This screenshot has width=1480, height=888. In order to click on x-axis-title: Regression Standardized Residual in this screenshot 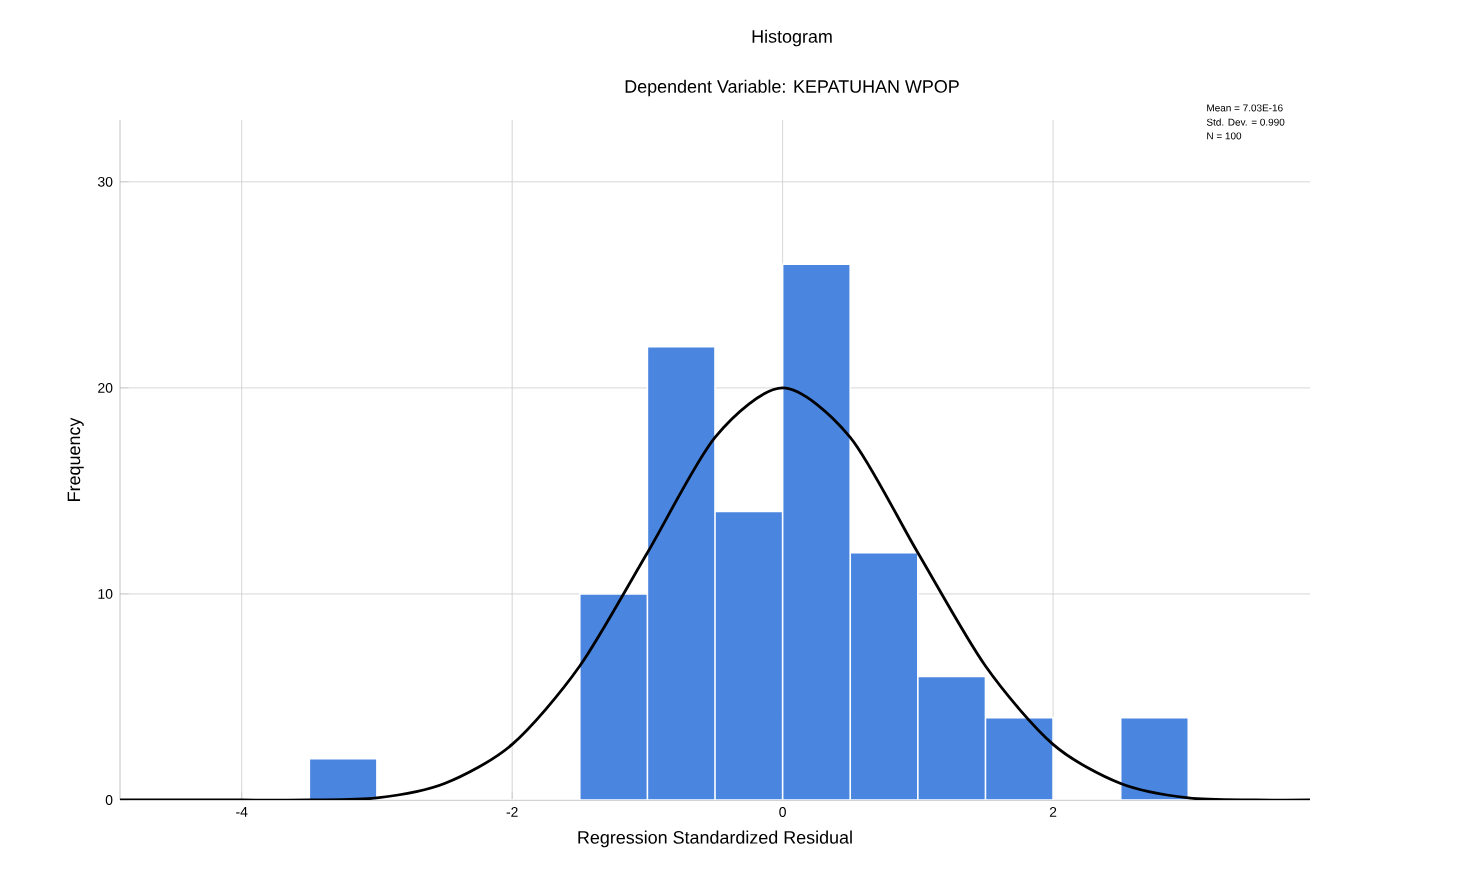, I will do `click(715, 839)`.